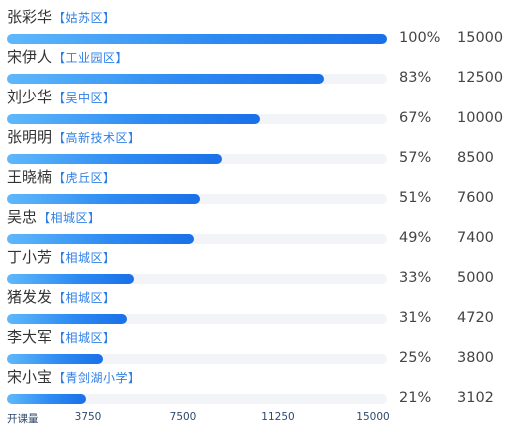 The image size is (511, 439). I want to click on value-label: 10000, so click(480, 118).